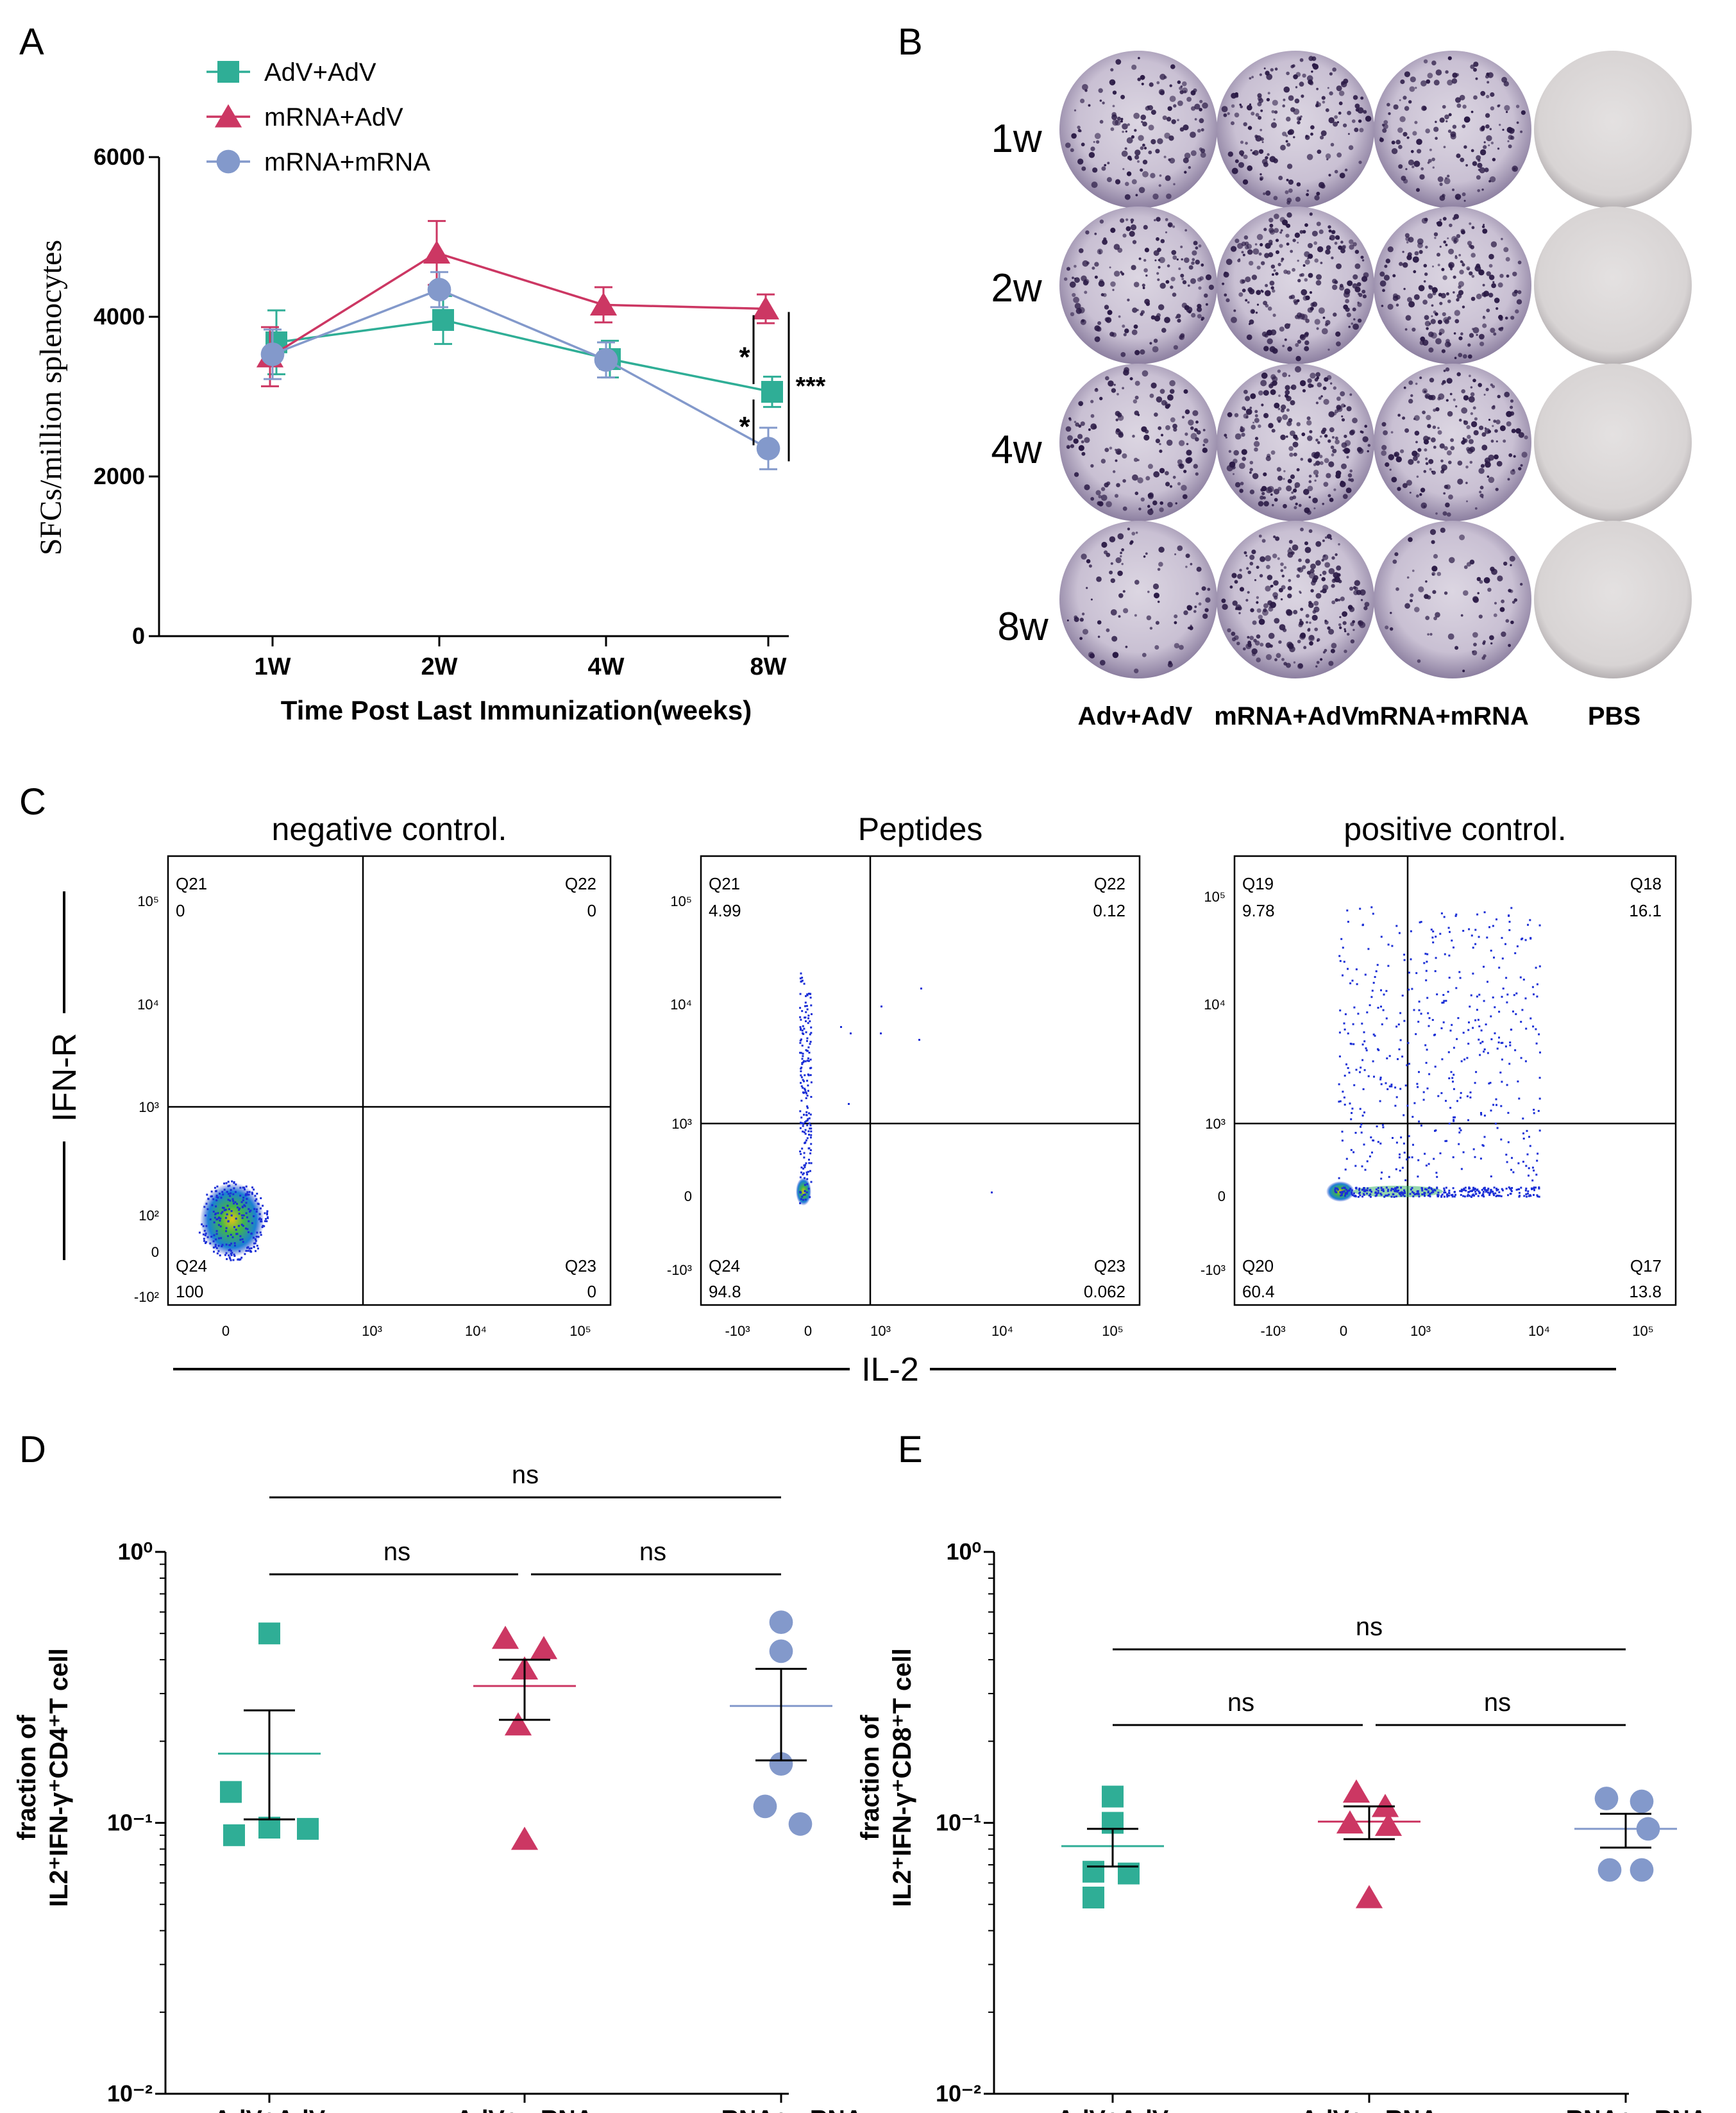 This screenshot has width=1736, height=2113. What do you see at coordinates (1646, 1291) in the screenshot?
I see `quadrant-value: 13.8` at bounding box center [1646, 1291].